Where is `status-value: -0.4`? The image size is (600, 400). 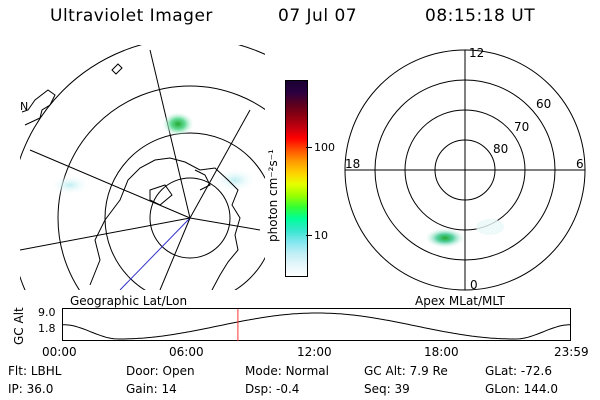
status-value: -0.4 is located at coordinates (287, 389).